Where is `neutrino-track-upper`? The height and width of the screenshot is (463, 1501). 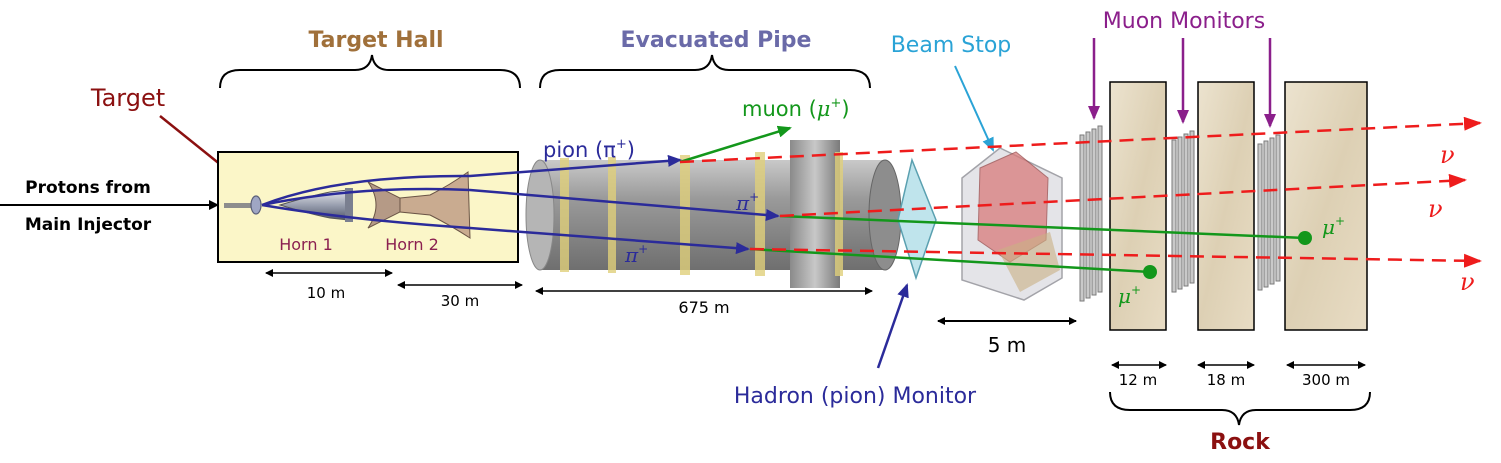 neutrino-track-upper is located at coordinates (1080, 140).